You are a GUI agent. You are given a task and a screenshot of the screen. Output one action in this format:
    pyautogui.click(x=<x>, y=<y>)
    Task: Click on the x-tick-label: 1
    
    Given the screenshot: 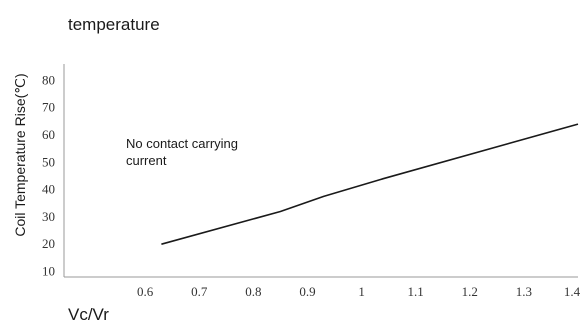 What is the action you would take?
    pyautogui.click(x=361, y=291)
    